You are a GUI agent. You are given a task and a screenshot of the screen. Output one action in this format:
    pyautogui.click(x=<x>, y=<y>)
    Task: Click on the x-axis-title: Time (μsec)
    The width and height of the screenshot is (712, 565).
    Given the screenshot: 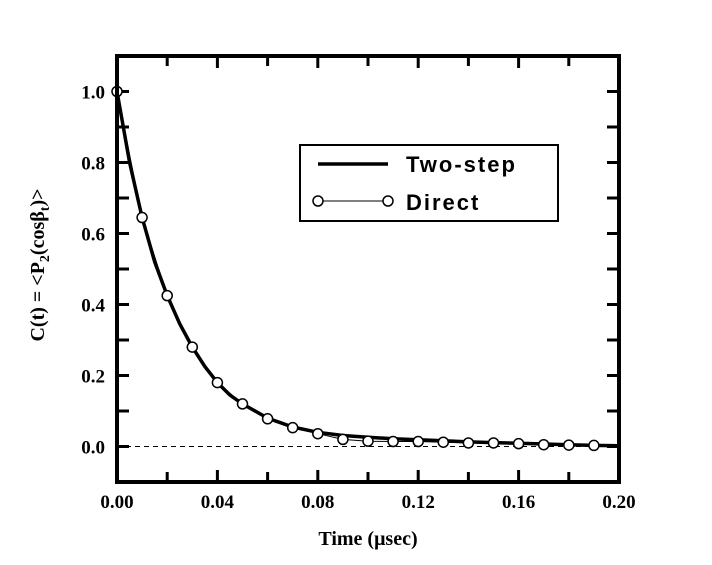 What is the action you would take?
    pyautogui.click(x=367, y=539)
    